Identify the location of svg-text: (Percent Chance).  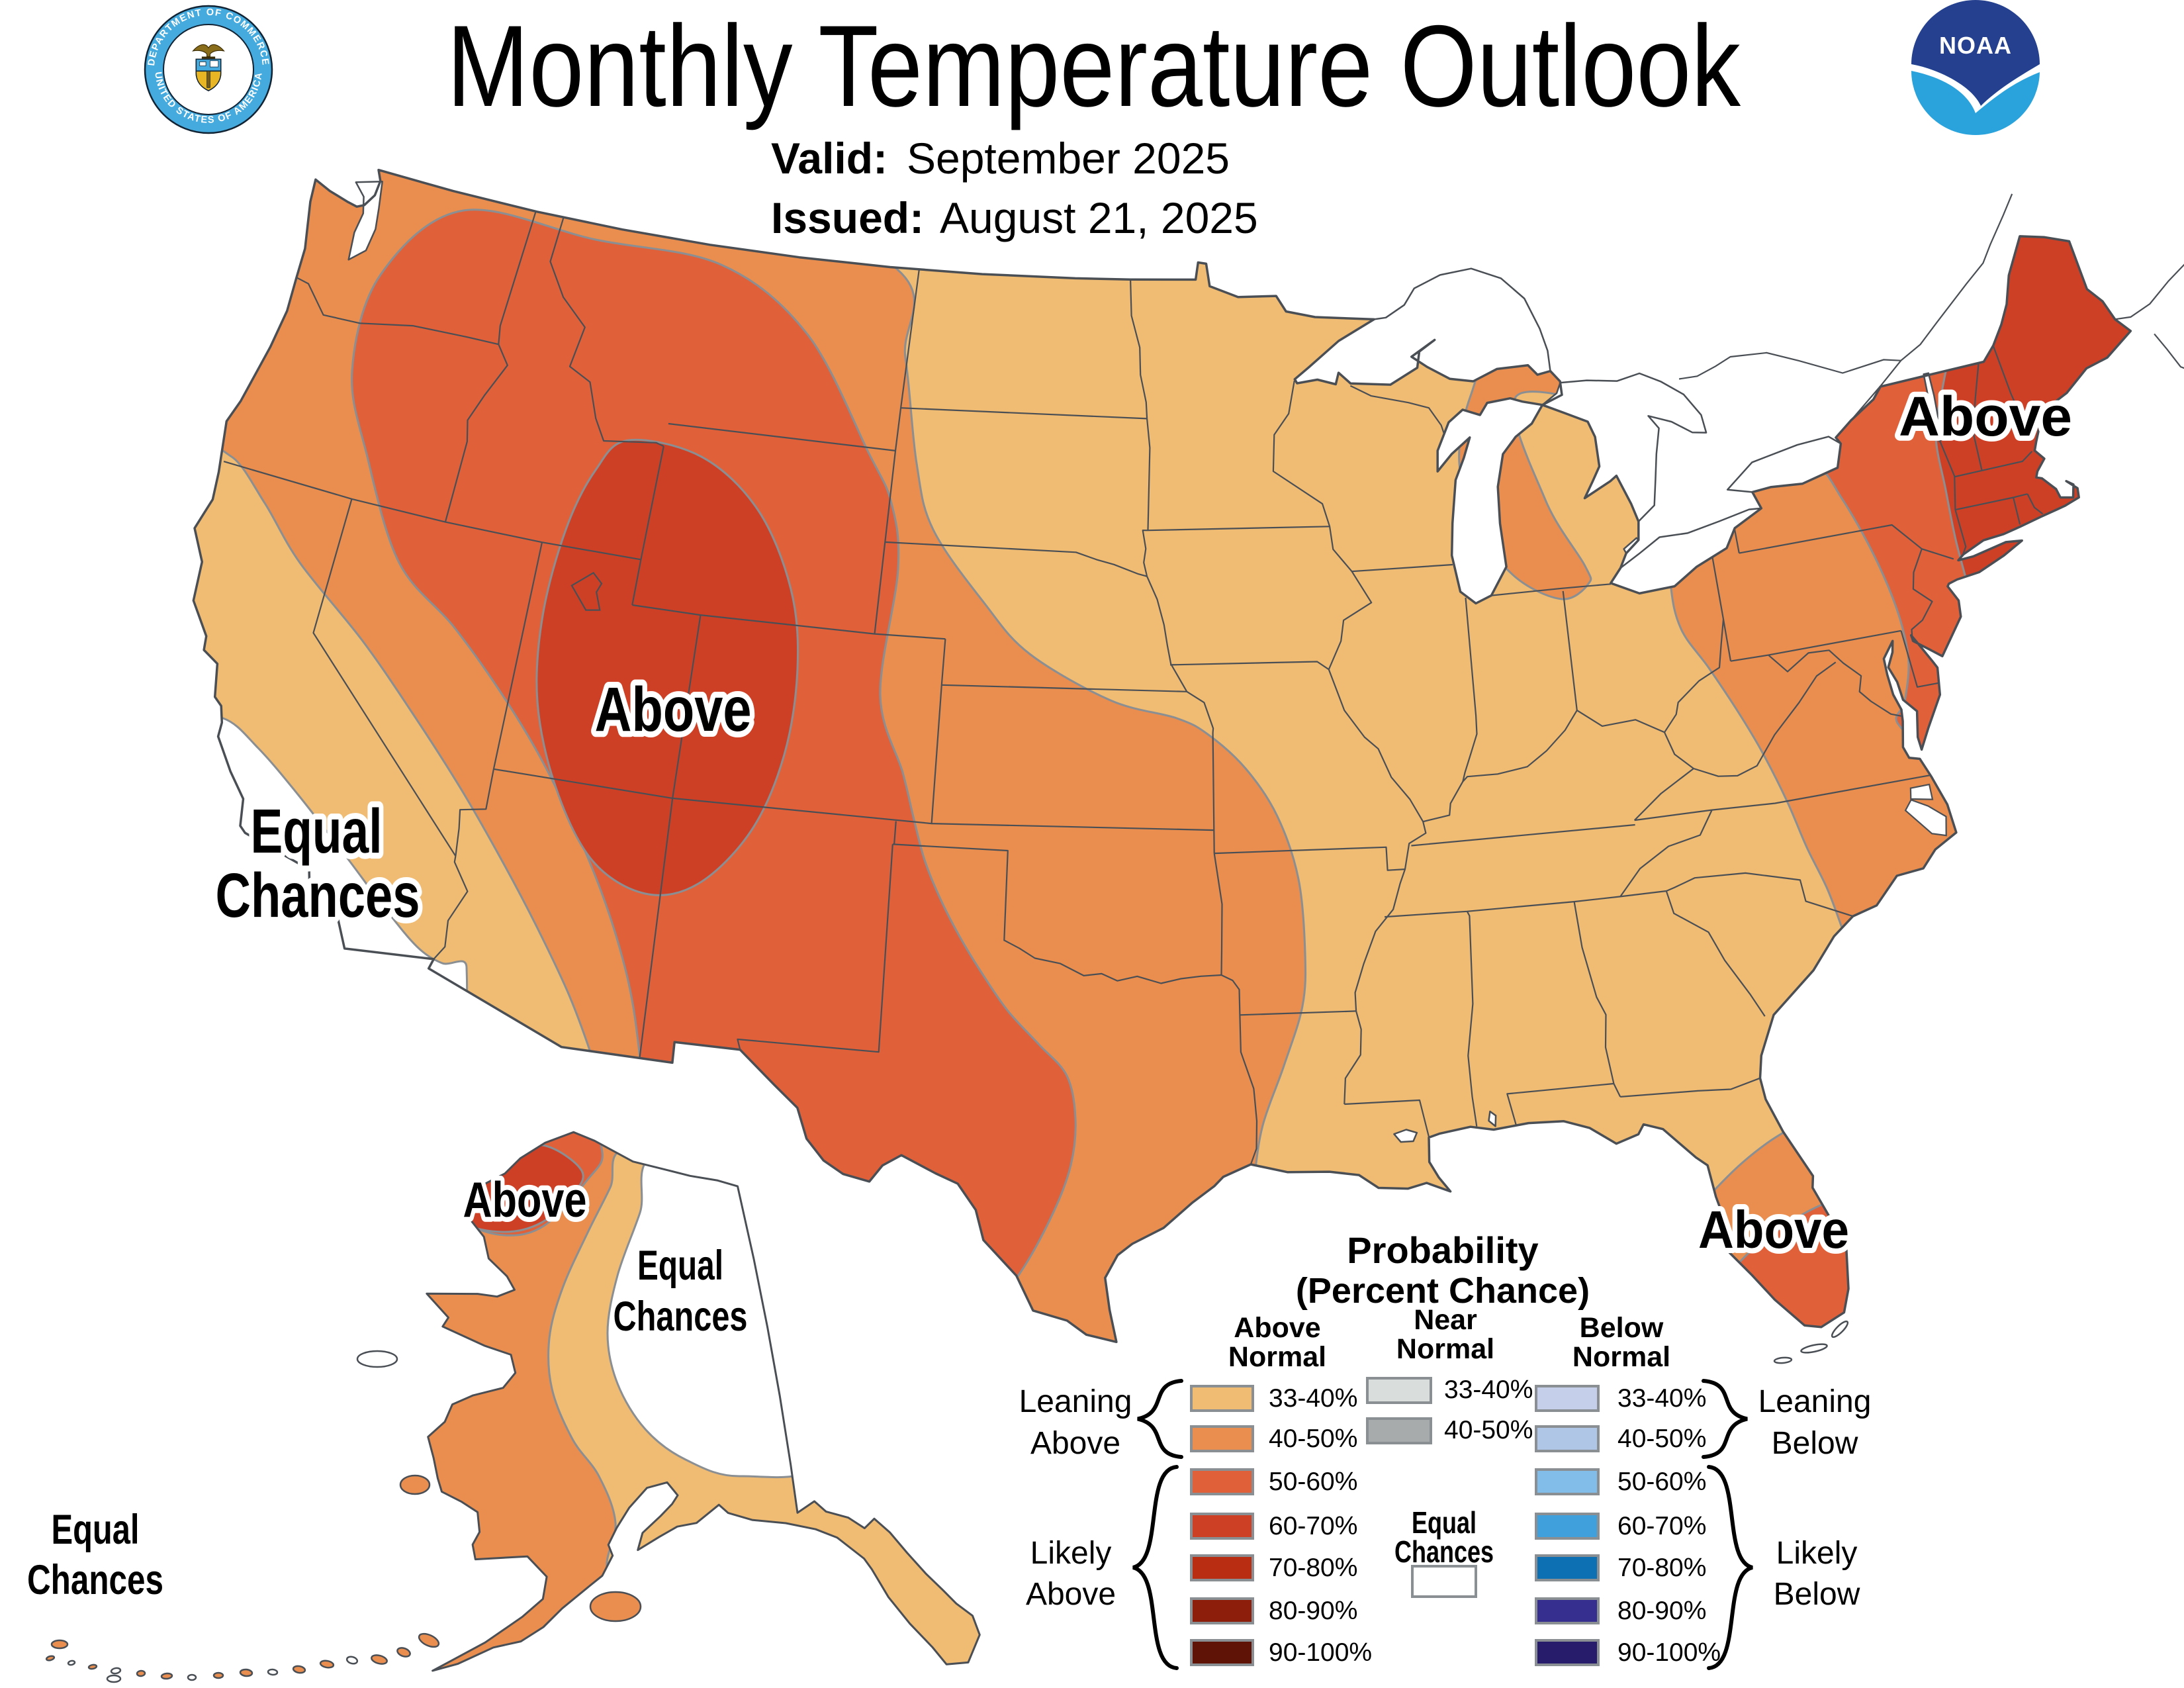
(1443, 1291).